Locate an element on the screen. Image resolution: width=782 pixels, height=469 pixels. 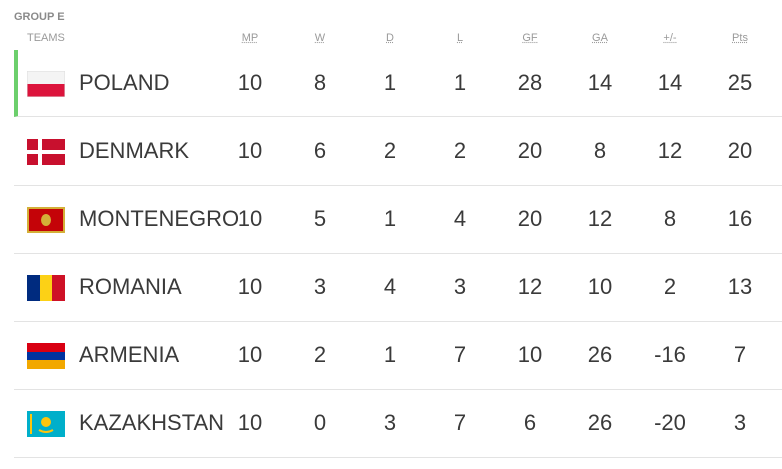
column-header: MP is located at coordinates (250, 38).